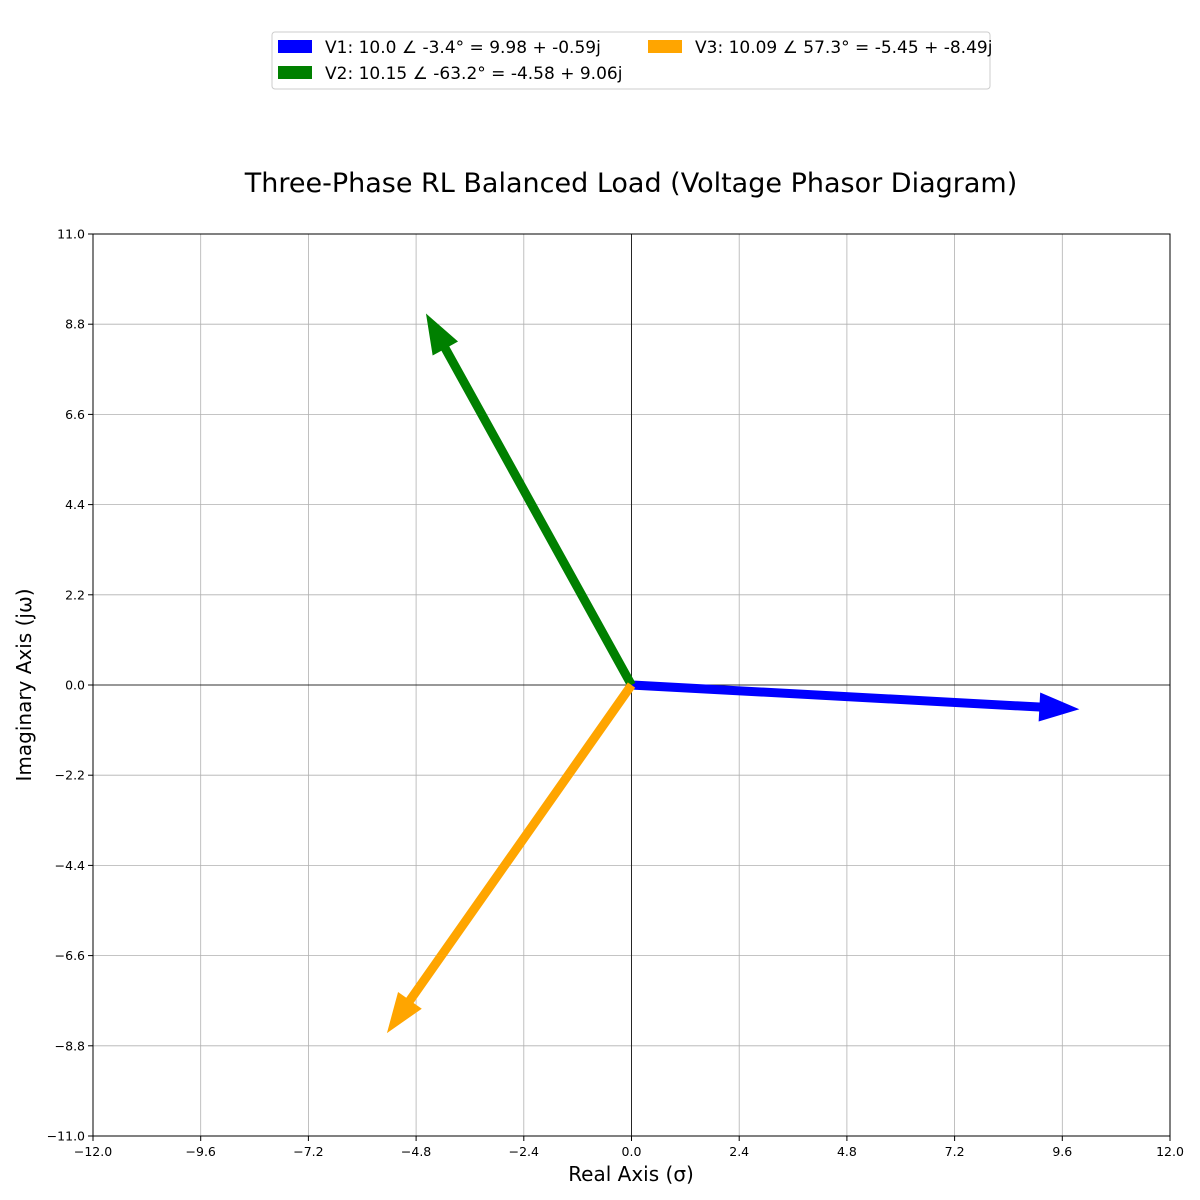  What do you see at coordinates (1170, 1151) in the screenshot?
I see `x-tick-label: 12.0` at bounding box center [1170, 1151].